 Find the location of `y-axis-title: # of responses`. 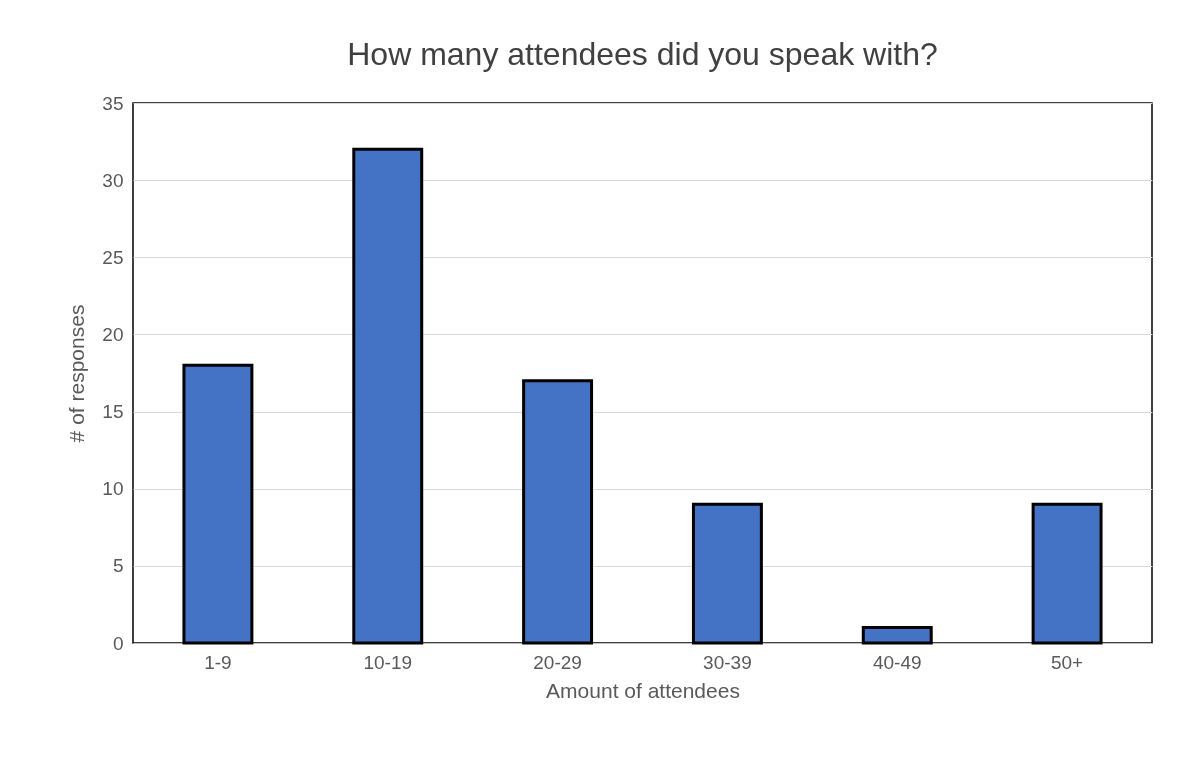

y-axis-title: # of responses is located at coordinates (77, 373).